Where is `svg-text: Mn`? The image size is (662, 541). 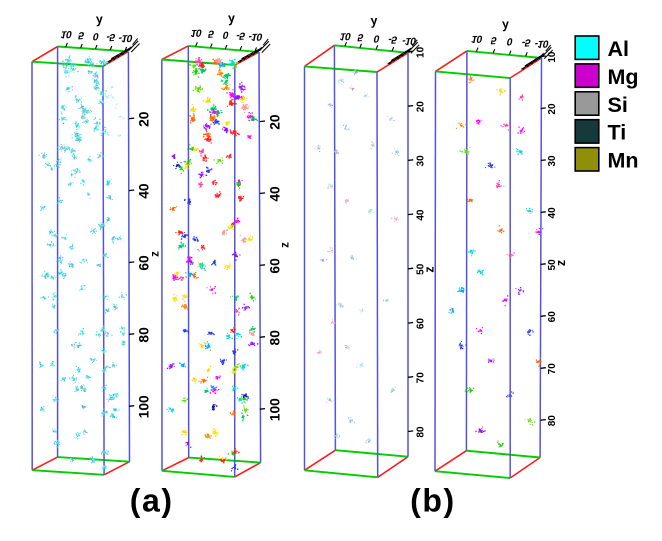
svg-text: Mn is located at coordinates (623, 161).